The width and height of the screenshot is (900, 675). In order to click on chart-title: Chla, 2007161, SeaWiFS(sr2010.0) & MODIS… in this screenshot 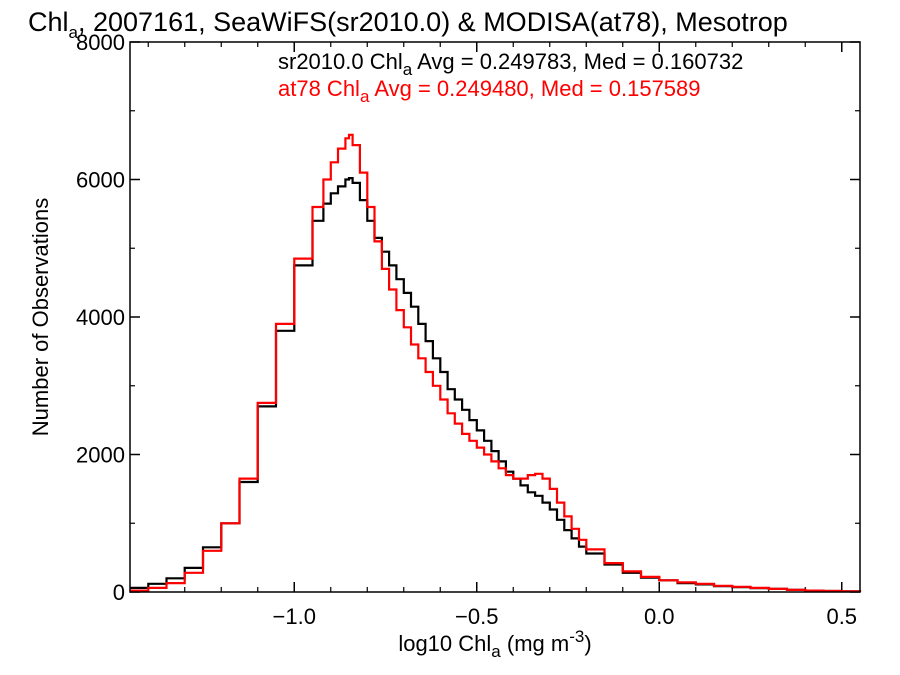, I will do `click(408, 24)`.